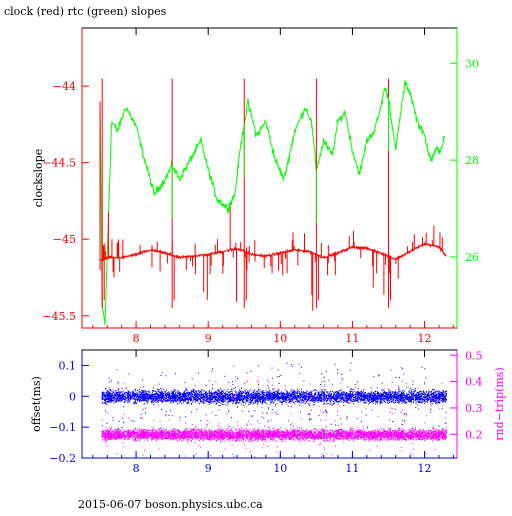 The image size is (512, 516). Describe the element at coordinates (68, 365) in the screenshot. I see `bottom-yl-tick-label: 0.1` at that location.